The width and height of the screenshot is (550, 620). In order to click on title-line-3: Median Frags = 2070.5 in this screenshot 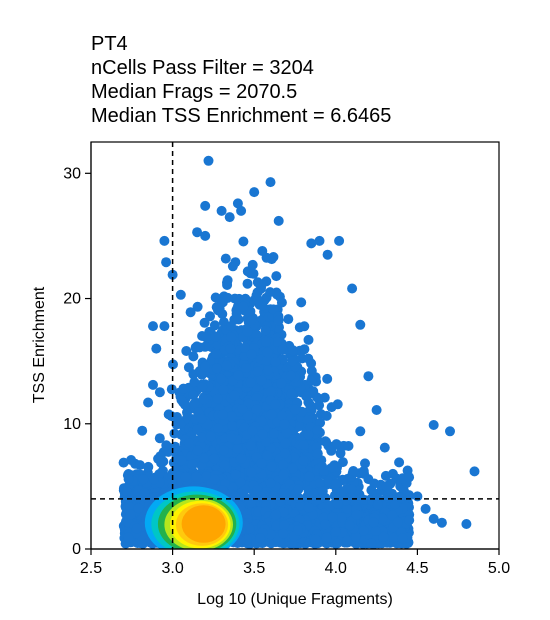, I will do `click(194, 92)`.